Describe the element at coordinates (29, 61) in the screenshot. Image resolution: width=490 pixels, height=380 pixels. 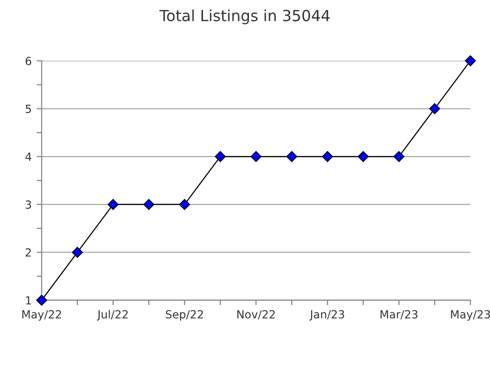
I see `y-tick-label: 6` at that location.